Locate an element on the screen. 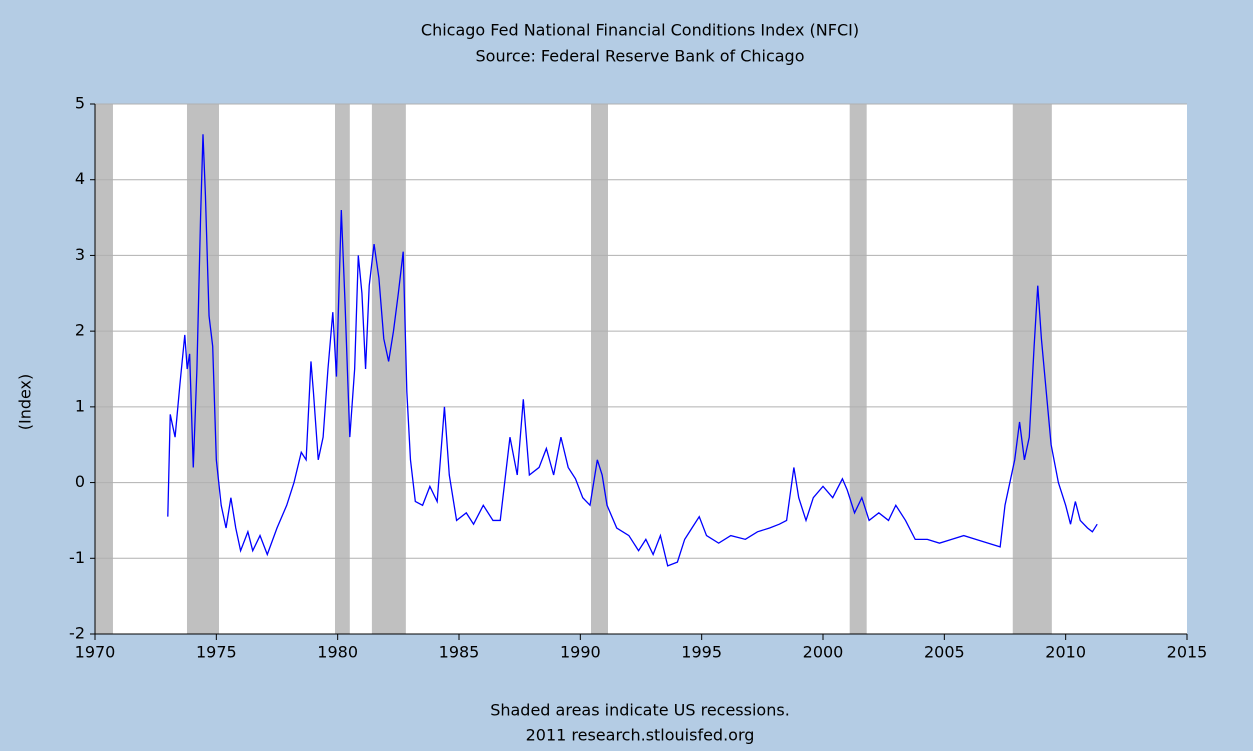 The image size is (1253, 751). x-tick-label: 2015 is located at coordinates (1187, 652).